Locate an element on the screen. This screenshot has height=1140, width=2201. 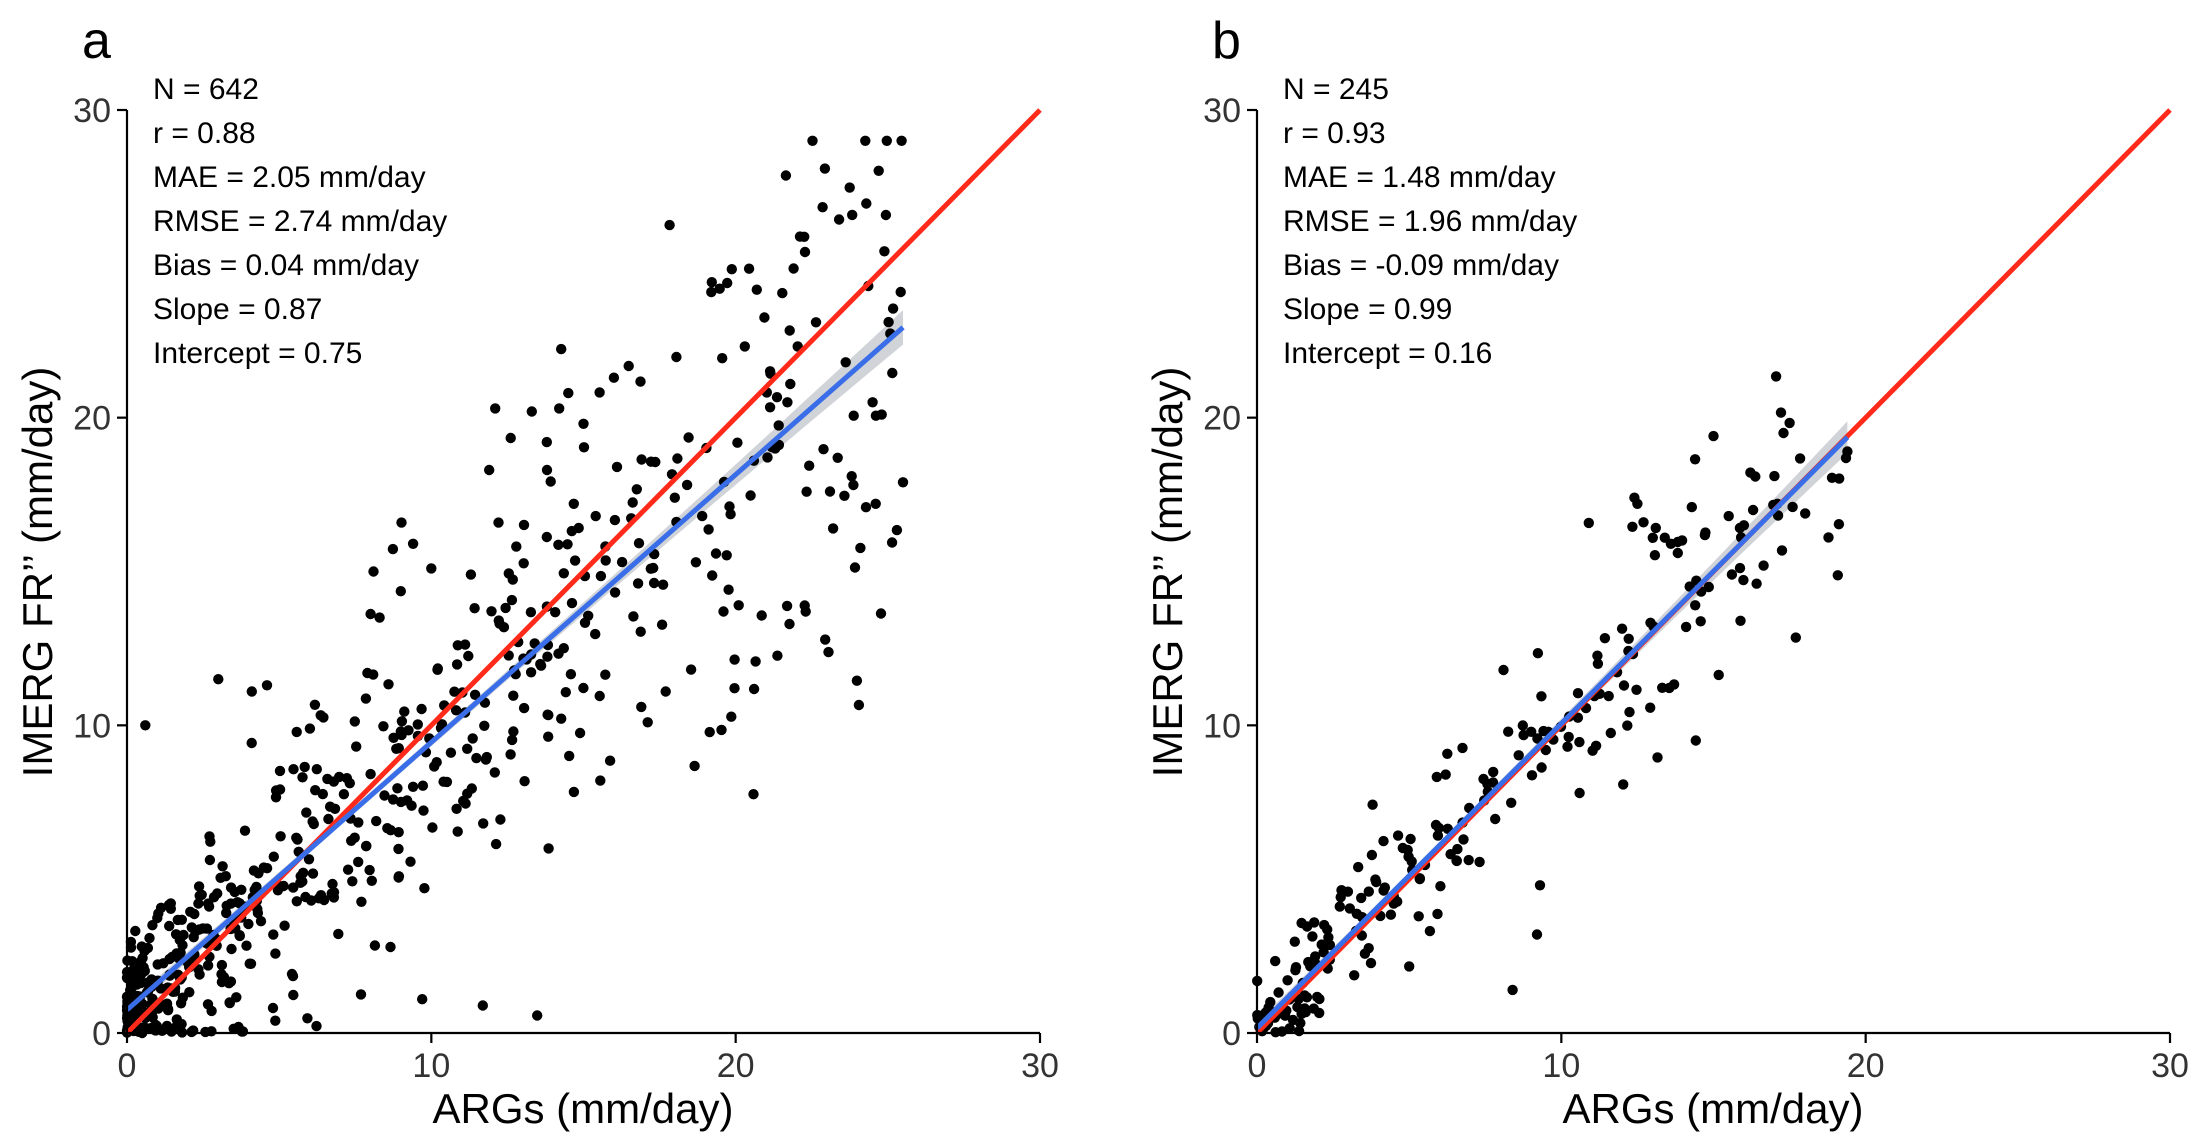
panel-b-y-tick-label: 10 is located at coordinates (1222, 726).